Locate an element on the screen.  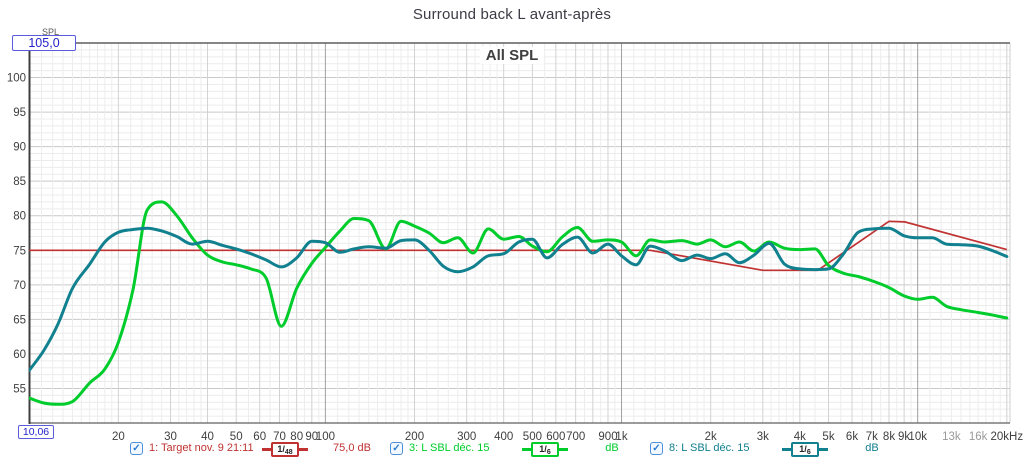
x-tick-label: 6k is located at coordinates (852, 437).